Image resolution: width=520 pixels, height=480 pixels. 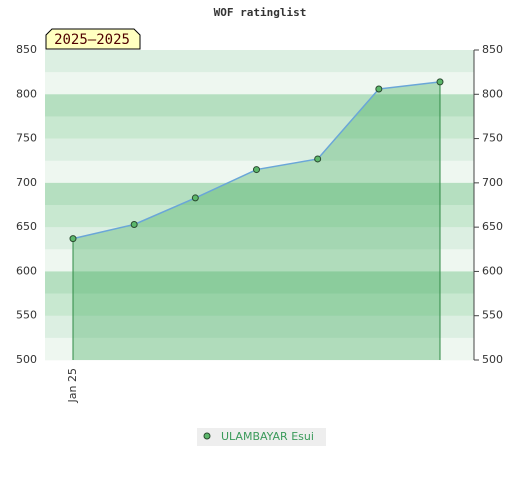 What do you see at coordinates (492, 138) in the screenshot?
I see `y2-tick-label: 750` at bounding box center [492, 138].